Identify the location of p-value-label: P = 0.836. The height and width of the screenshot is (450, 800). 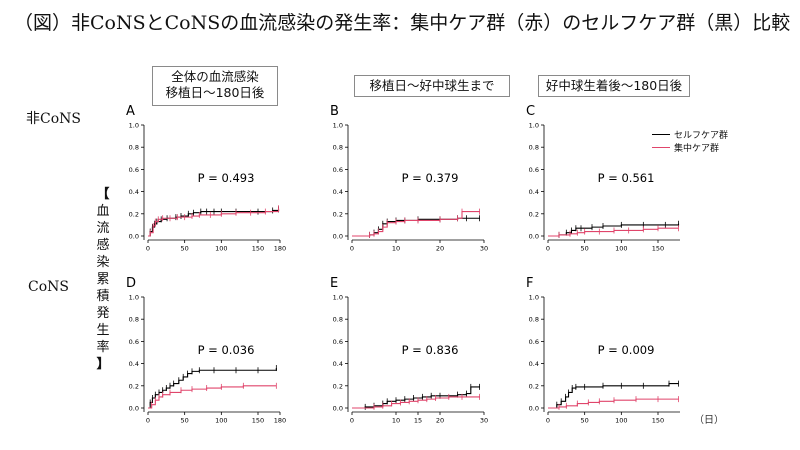
(430, 350).